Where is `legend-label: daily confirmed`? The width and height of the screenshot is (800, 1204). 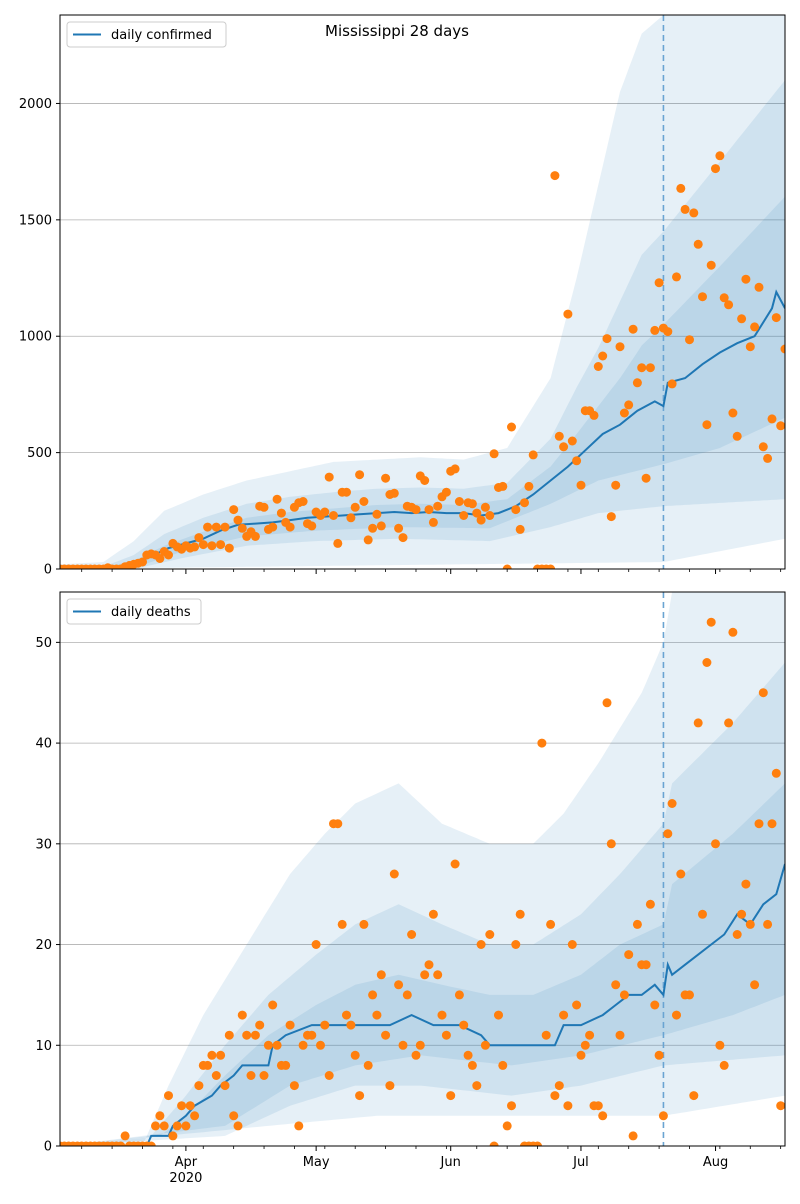 legend-label: daily confirmed is located at coordinates (161, 35).